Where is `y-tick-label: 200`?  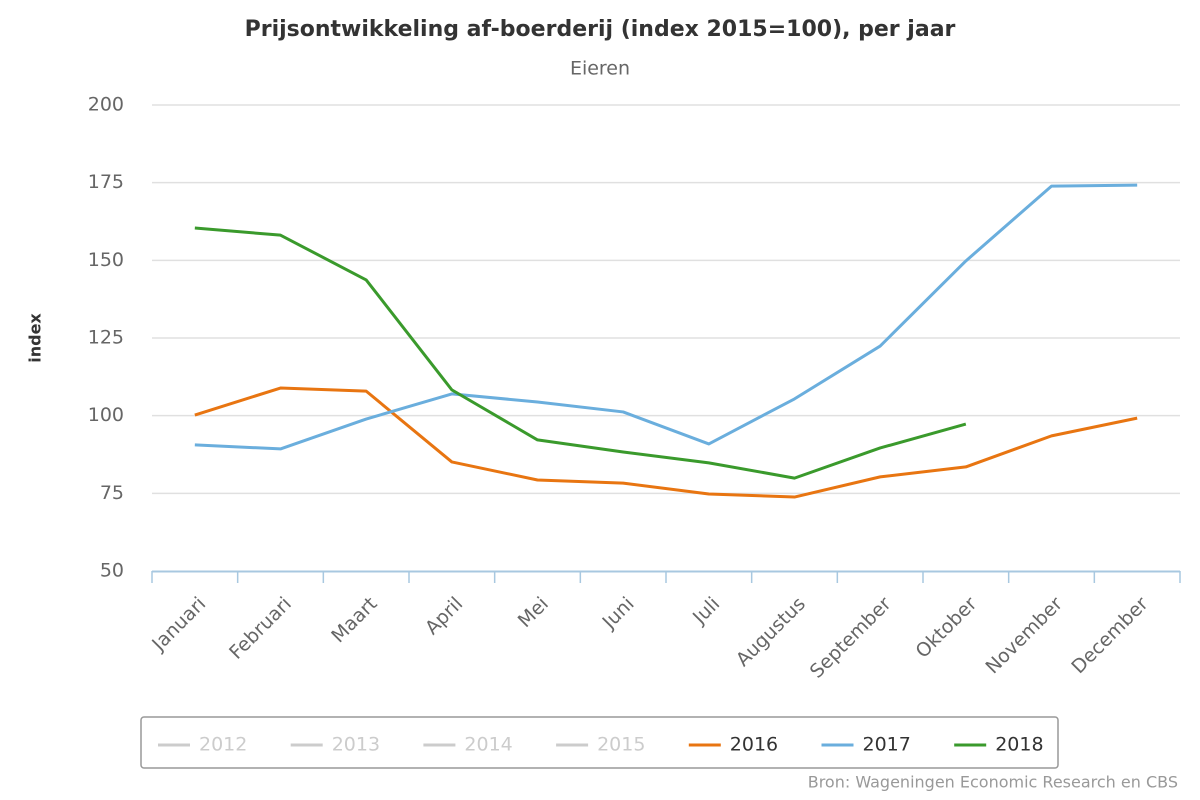 y-tick-label: 200 is located at coordinates (106, 105).